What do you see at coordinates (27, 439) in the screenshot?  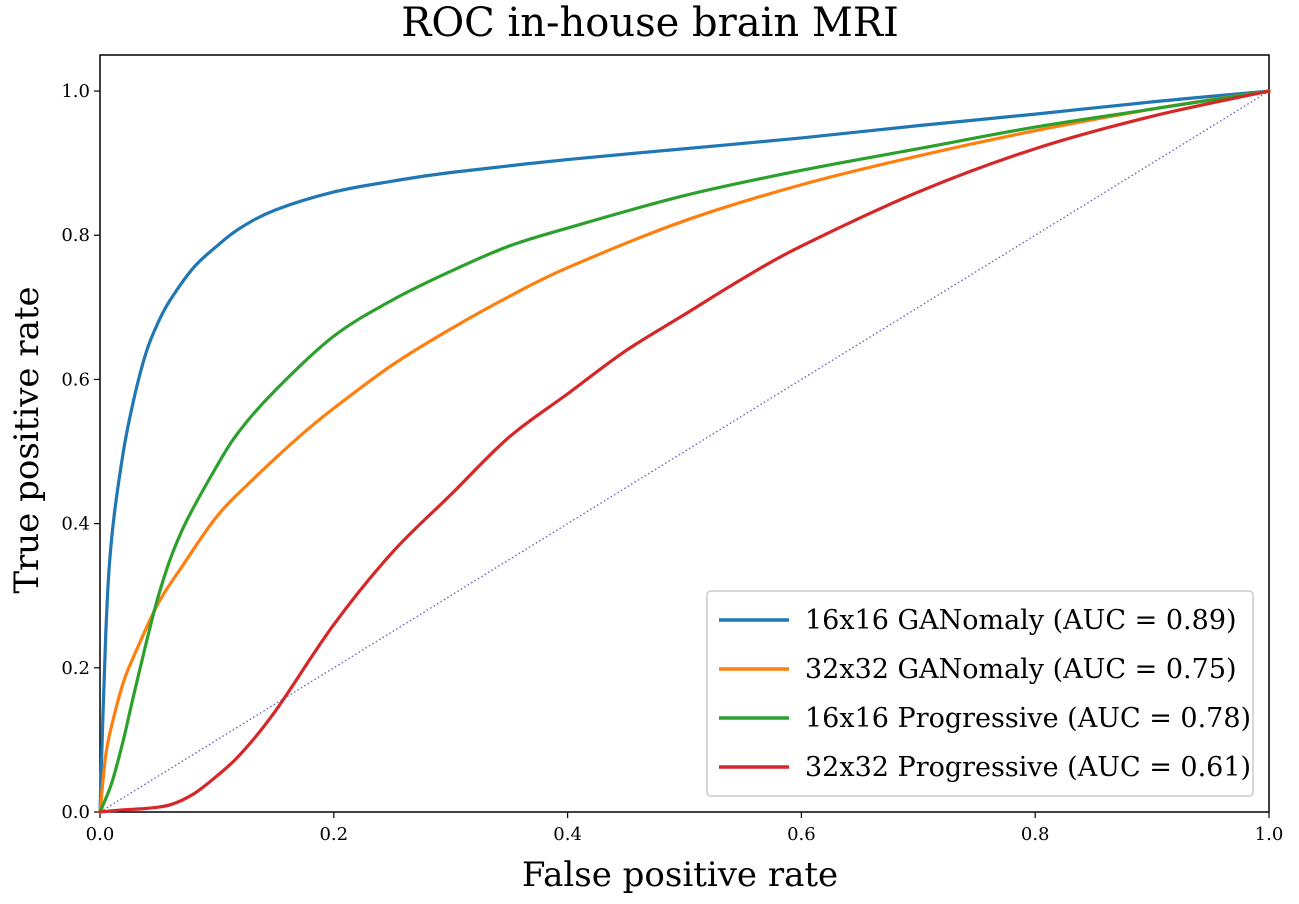 I see `y-axis-label: True positive rate` at bounding box center [27, 439].